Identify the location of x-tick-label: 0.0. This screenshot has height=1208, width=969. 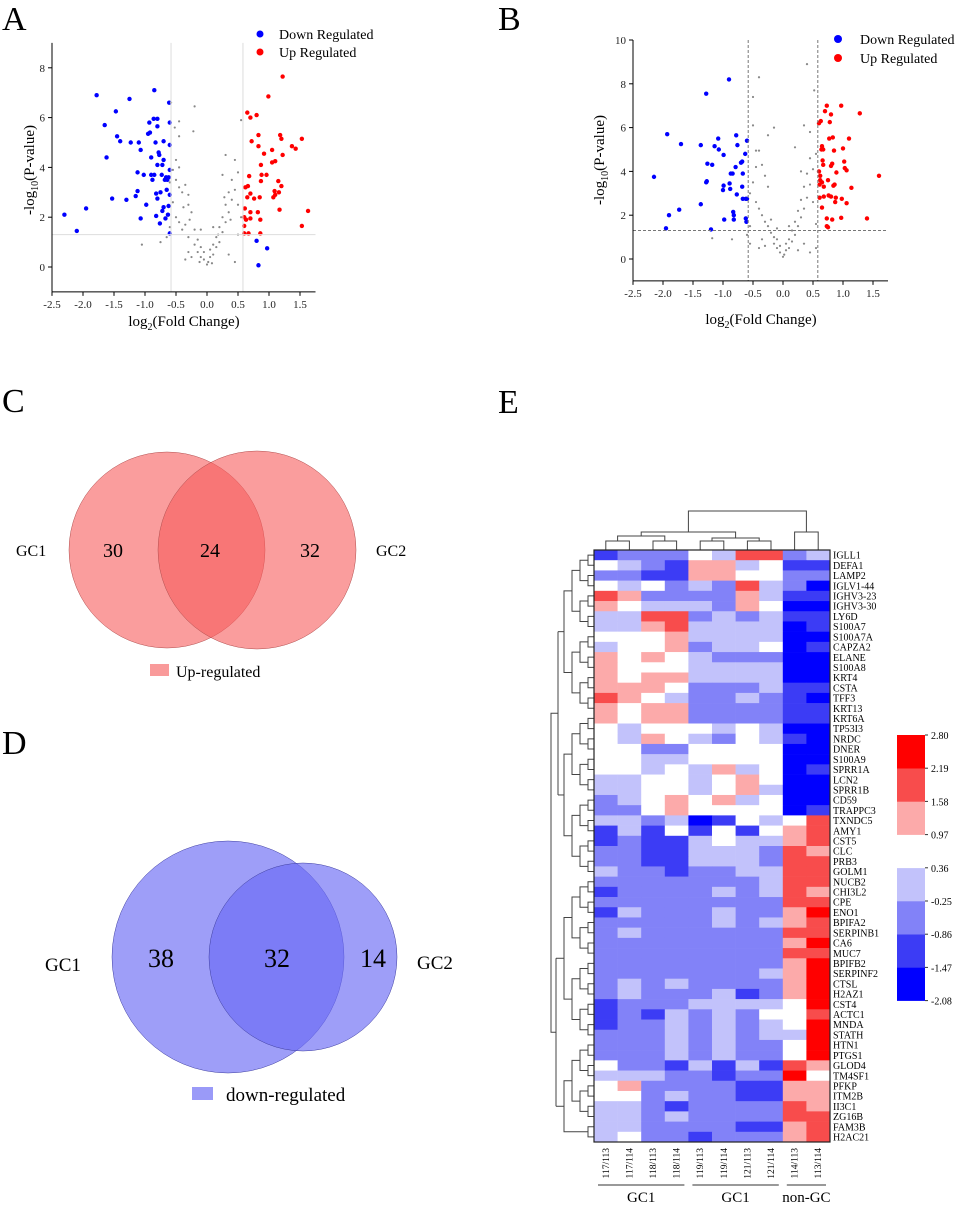
(207, 305).